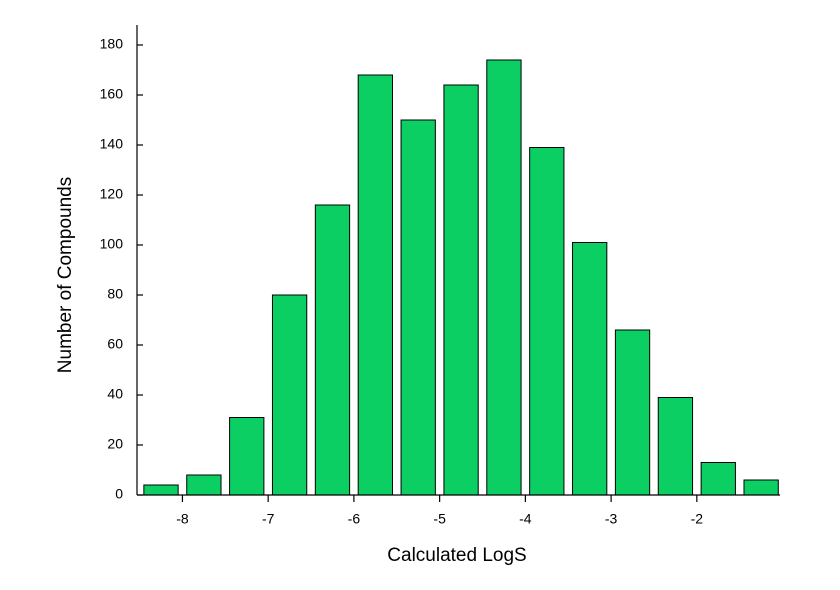 This screenshot has width=840, height=590. What do you see at coordinates (112, 244) in the screenshot?
I see `y-tick-label: 100` at bounding box center [112, 244].